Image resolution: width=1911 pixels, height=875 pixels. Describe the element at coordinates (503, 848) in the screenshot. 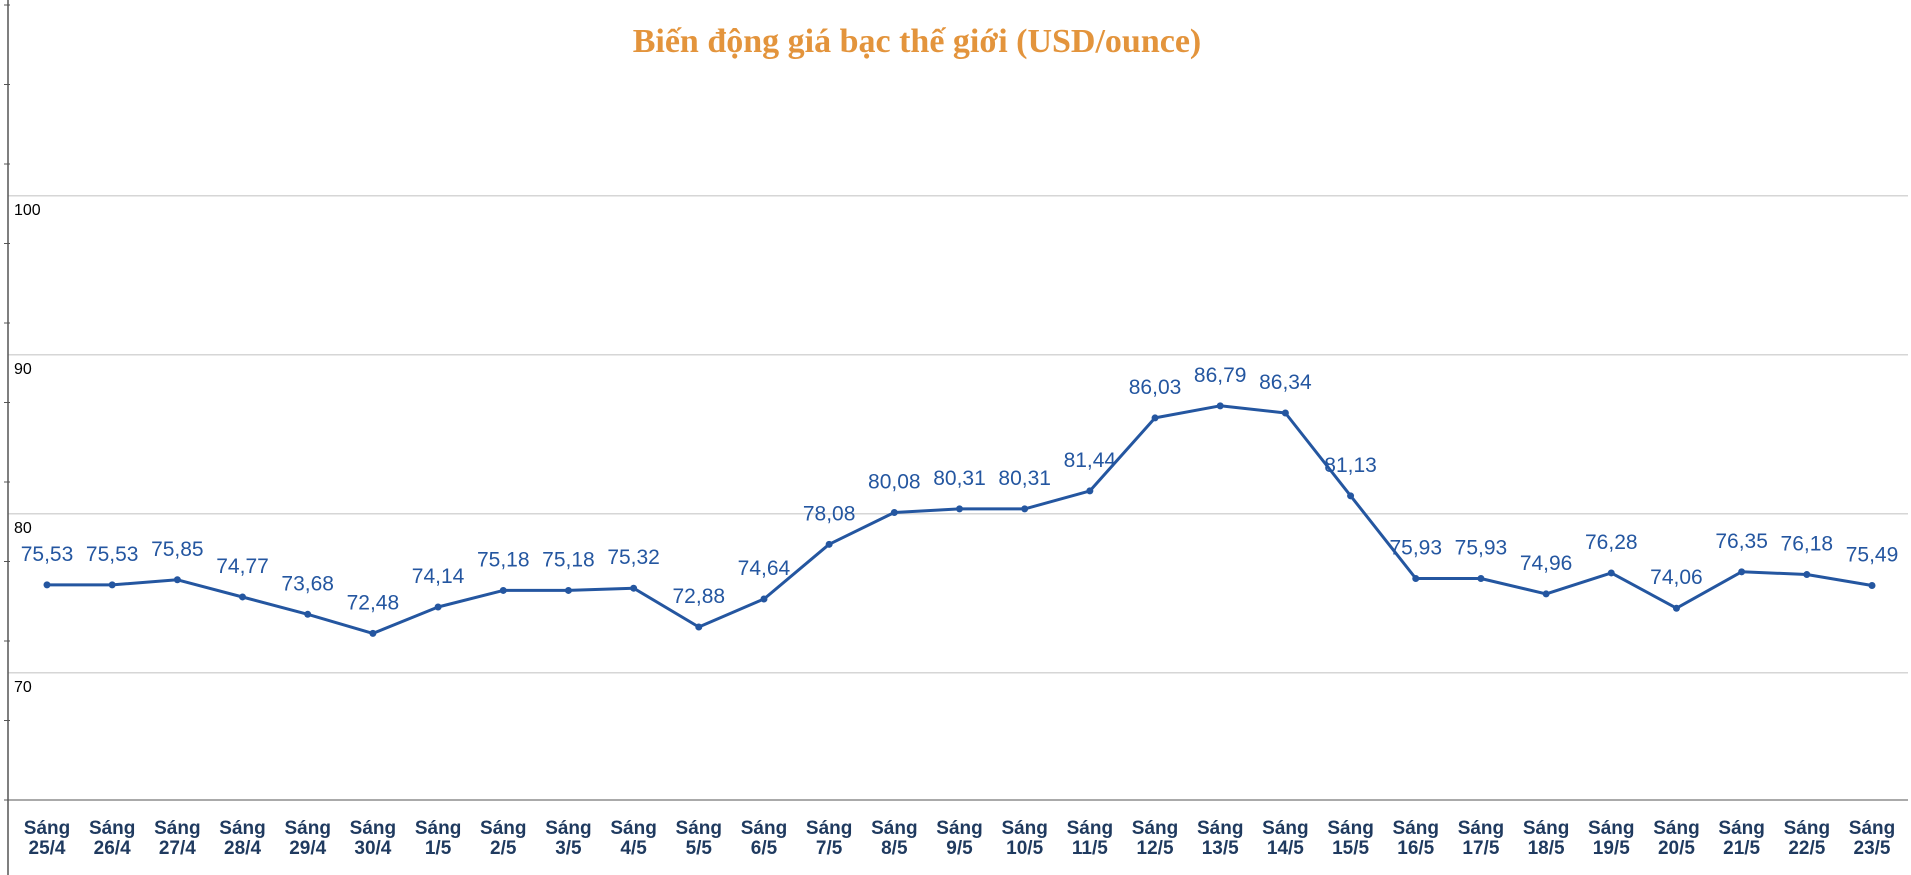

I see `x-tick-label-line2: 2/5` at that location.